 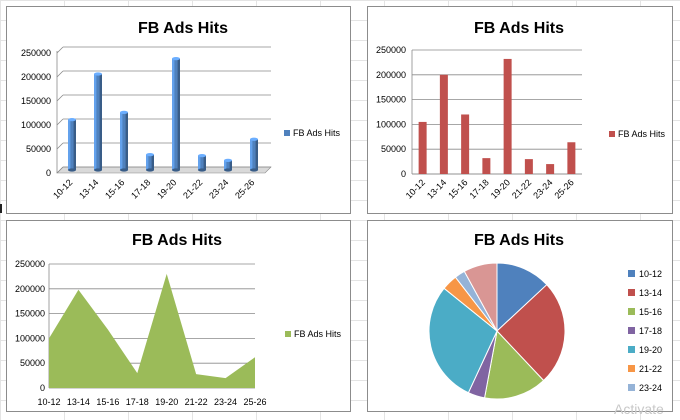 What do you see at coordinates (519, 240) in the screenshot?
I see `chart-4-title: FB Ads Hits` at bounding box center [519, 240].